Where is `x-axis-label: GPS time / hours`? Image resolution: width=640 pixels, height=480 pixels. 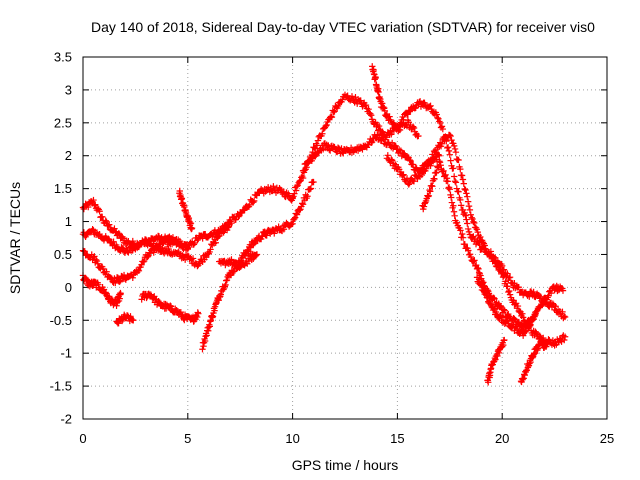
x-axis-label: GPS time / hours is located at coordinates (345, 465).